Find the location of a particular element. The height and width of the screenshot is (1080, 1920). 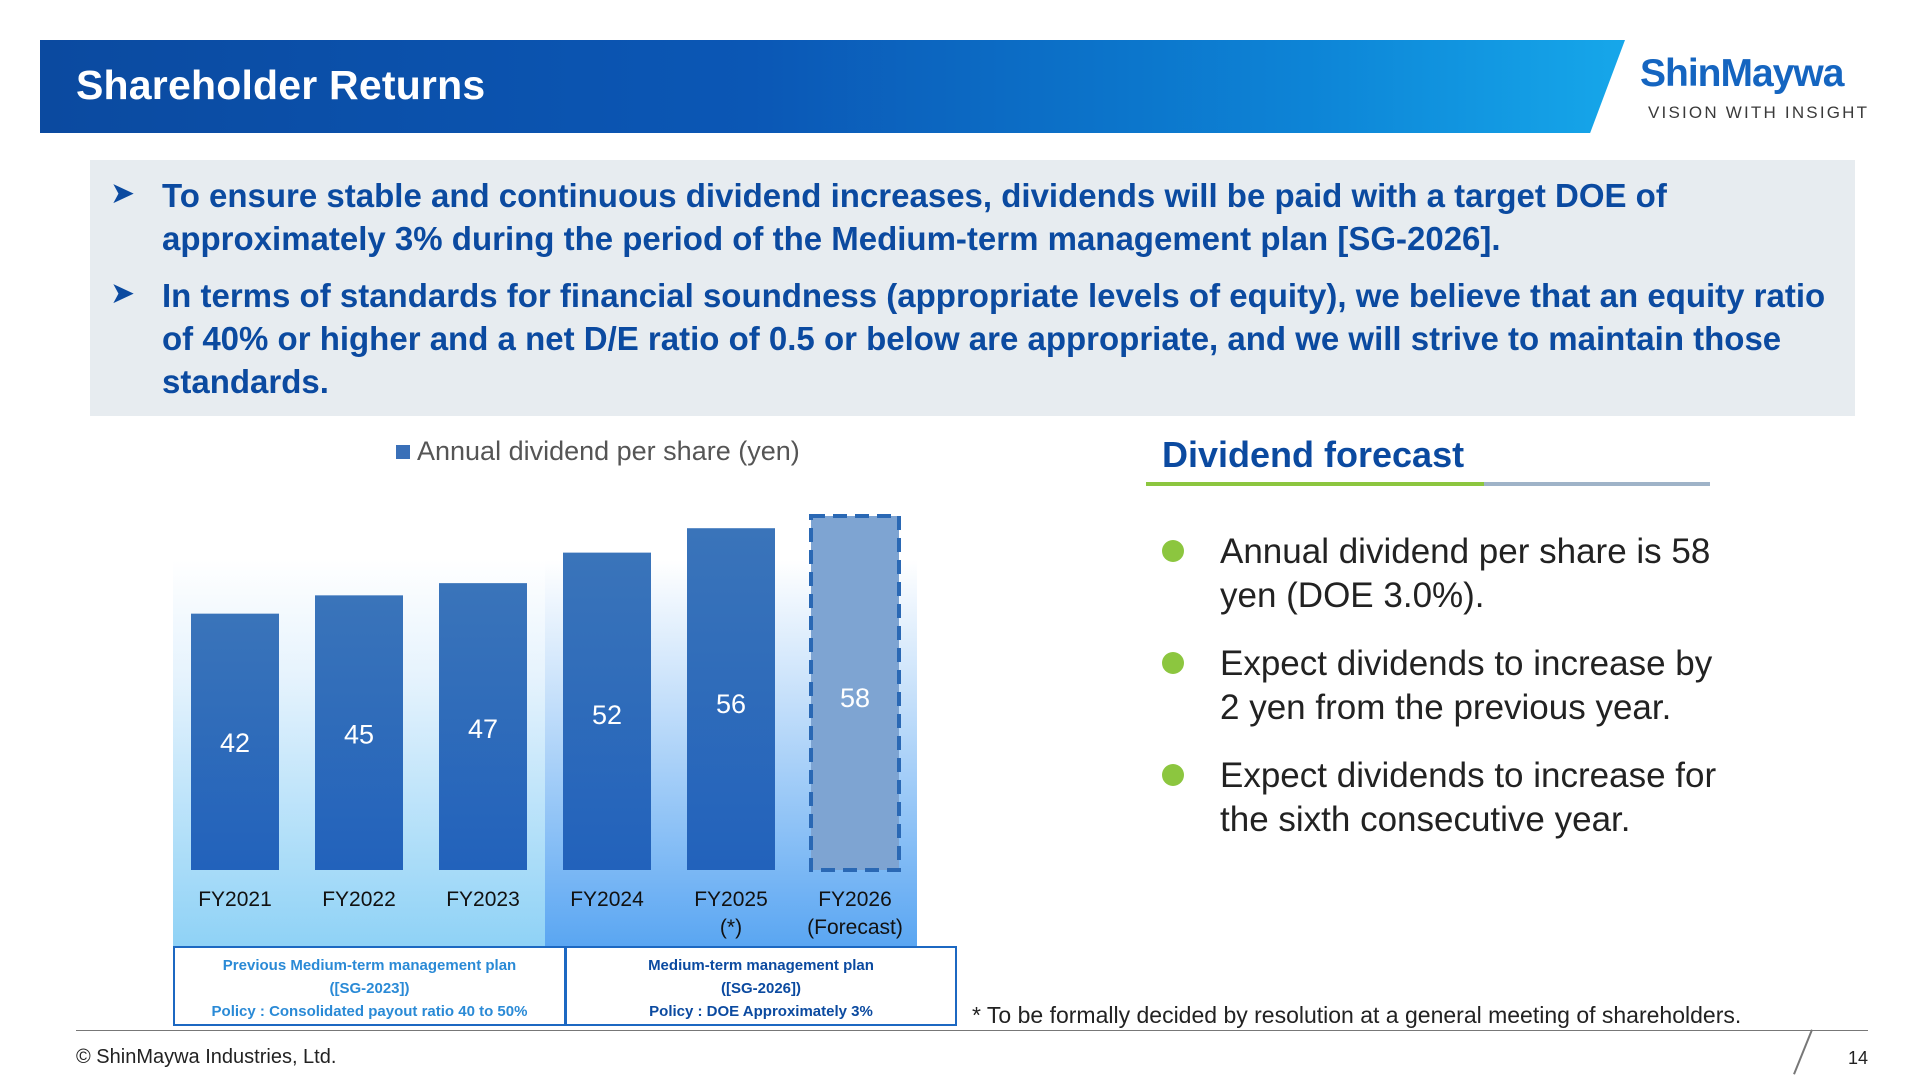

copyright: © ShinMaywa Industries, Ltd. is located at coordinates (206, 1057).